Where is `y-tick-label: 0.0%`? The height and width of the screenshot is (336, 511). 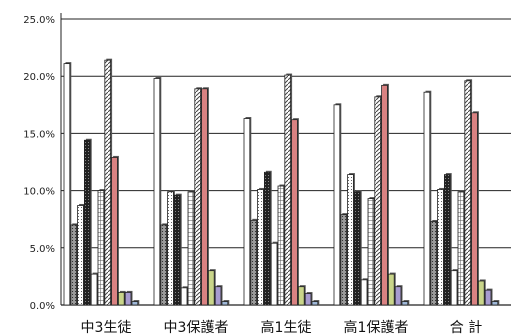
y-tick-label: 0.0% is located at coordinates (42, 306).